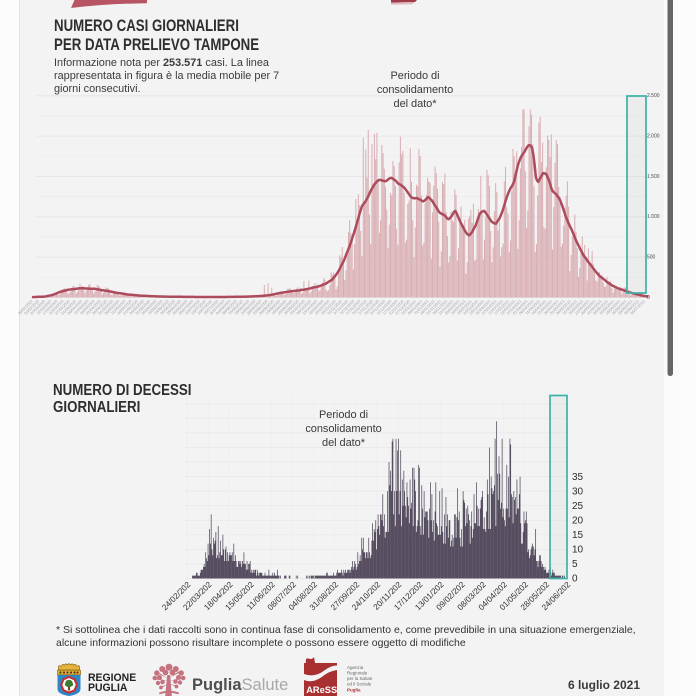  What do you see at coordinates (360, 678) in the screenshot?
I see `svg-text: per la Salute` at bounding box center [360, 678].